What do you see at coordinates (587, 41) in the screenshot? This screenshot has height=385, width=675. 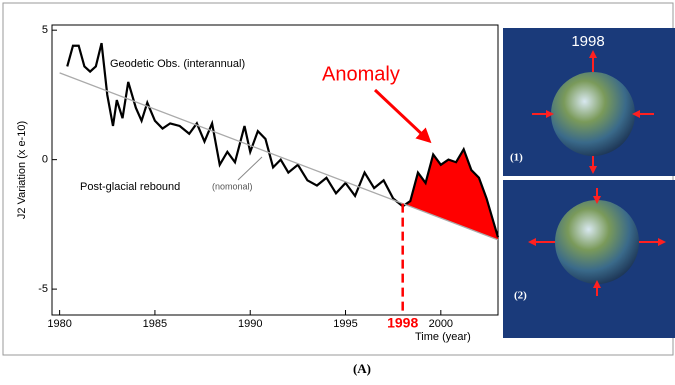 I see `panel-title: 1998` at bounding box center [587, 41].